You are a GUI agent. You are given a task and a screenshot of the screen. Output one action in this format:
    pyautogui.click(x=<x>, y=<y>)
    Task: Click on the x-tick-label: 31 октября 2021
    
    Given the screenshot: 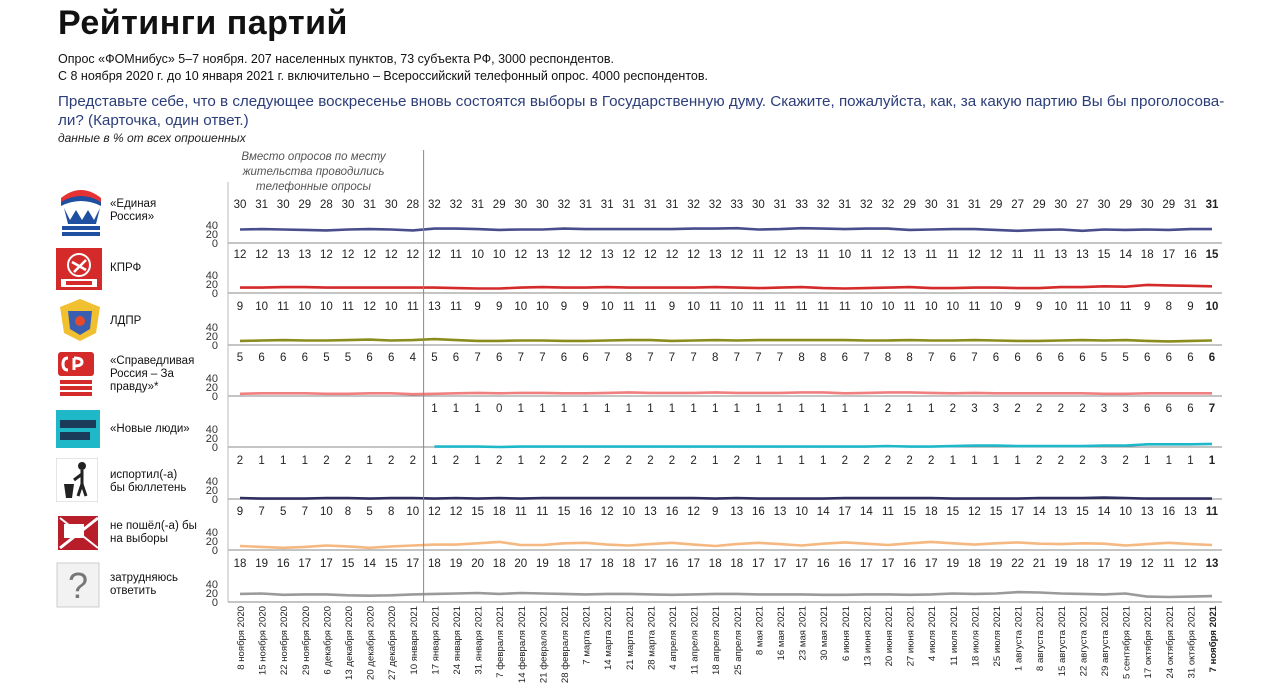 What is the action you would take?
    pyautogui.click(x=1191, y=642)
    